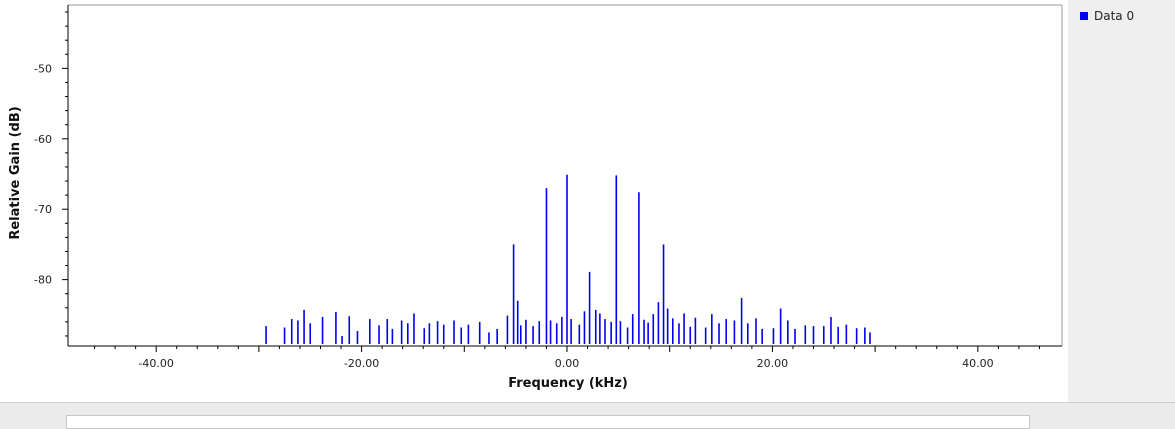  Describe the element at coordinates (548, 422) in the screenshot. I see `bottom-panel` at that location.